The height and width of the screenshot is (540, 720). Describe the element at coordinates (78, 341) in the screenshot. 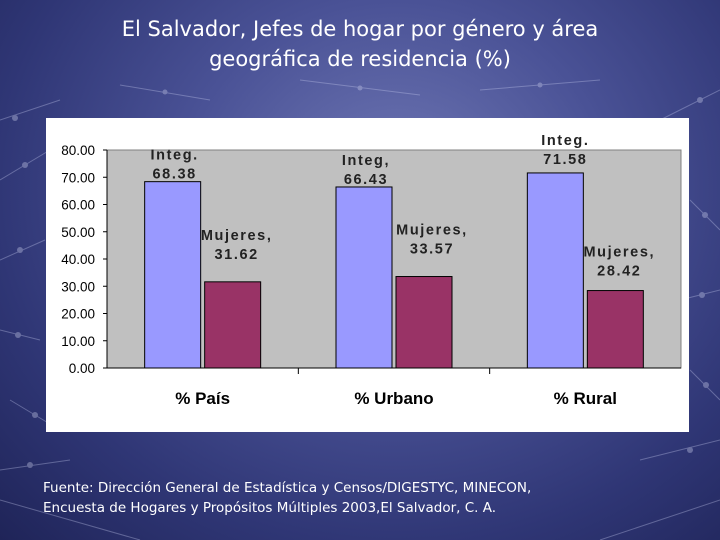

I see `y-tick-label: 10.00` at that location.